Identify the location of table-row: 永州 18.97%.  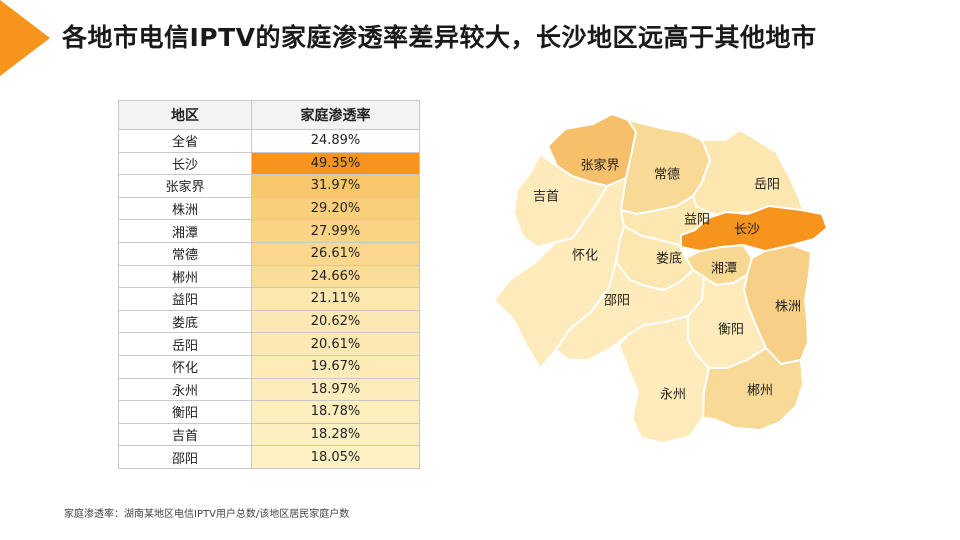
(269, 389).